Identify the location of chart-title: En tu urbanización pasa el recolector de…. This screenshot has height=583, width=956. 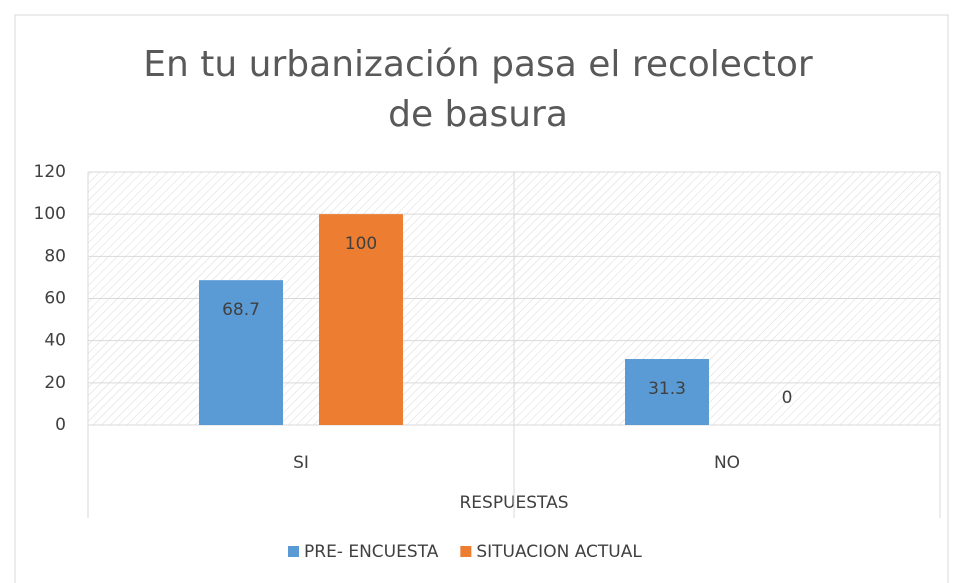
(478, 89).